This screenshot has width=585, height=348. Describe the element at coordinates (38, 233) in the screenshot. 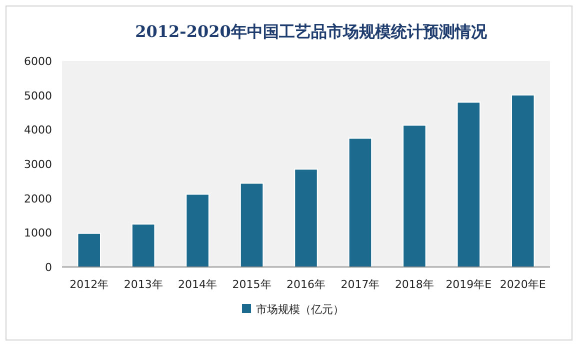

I see `y-tick-label: 1000` at that location.